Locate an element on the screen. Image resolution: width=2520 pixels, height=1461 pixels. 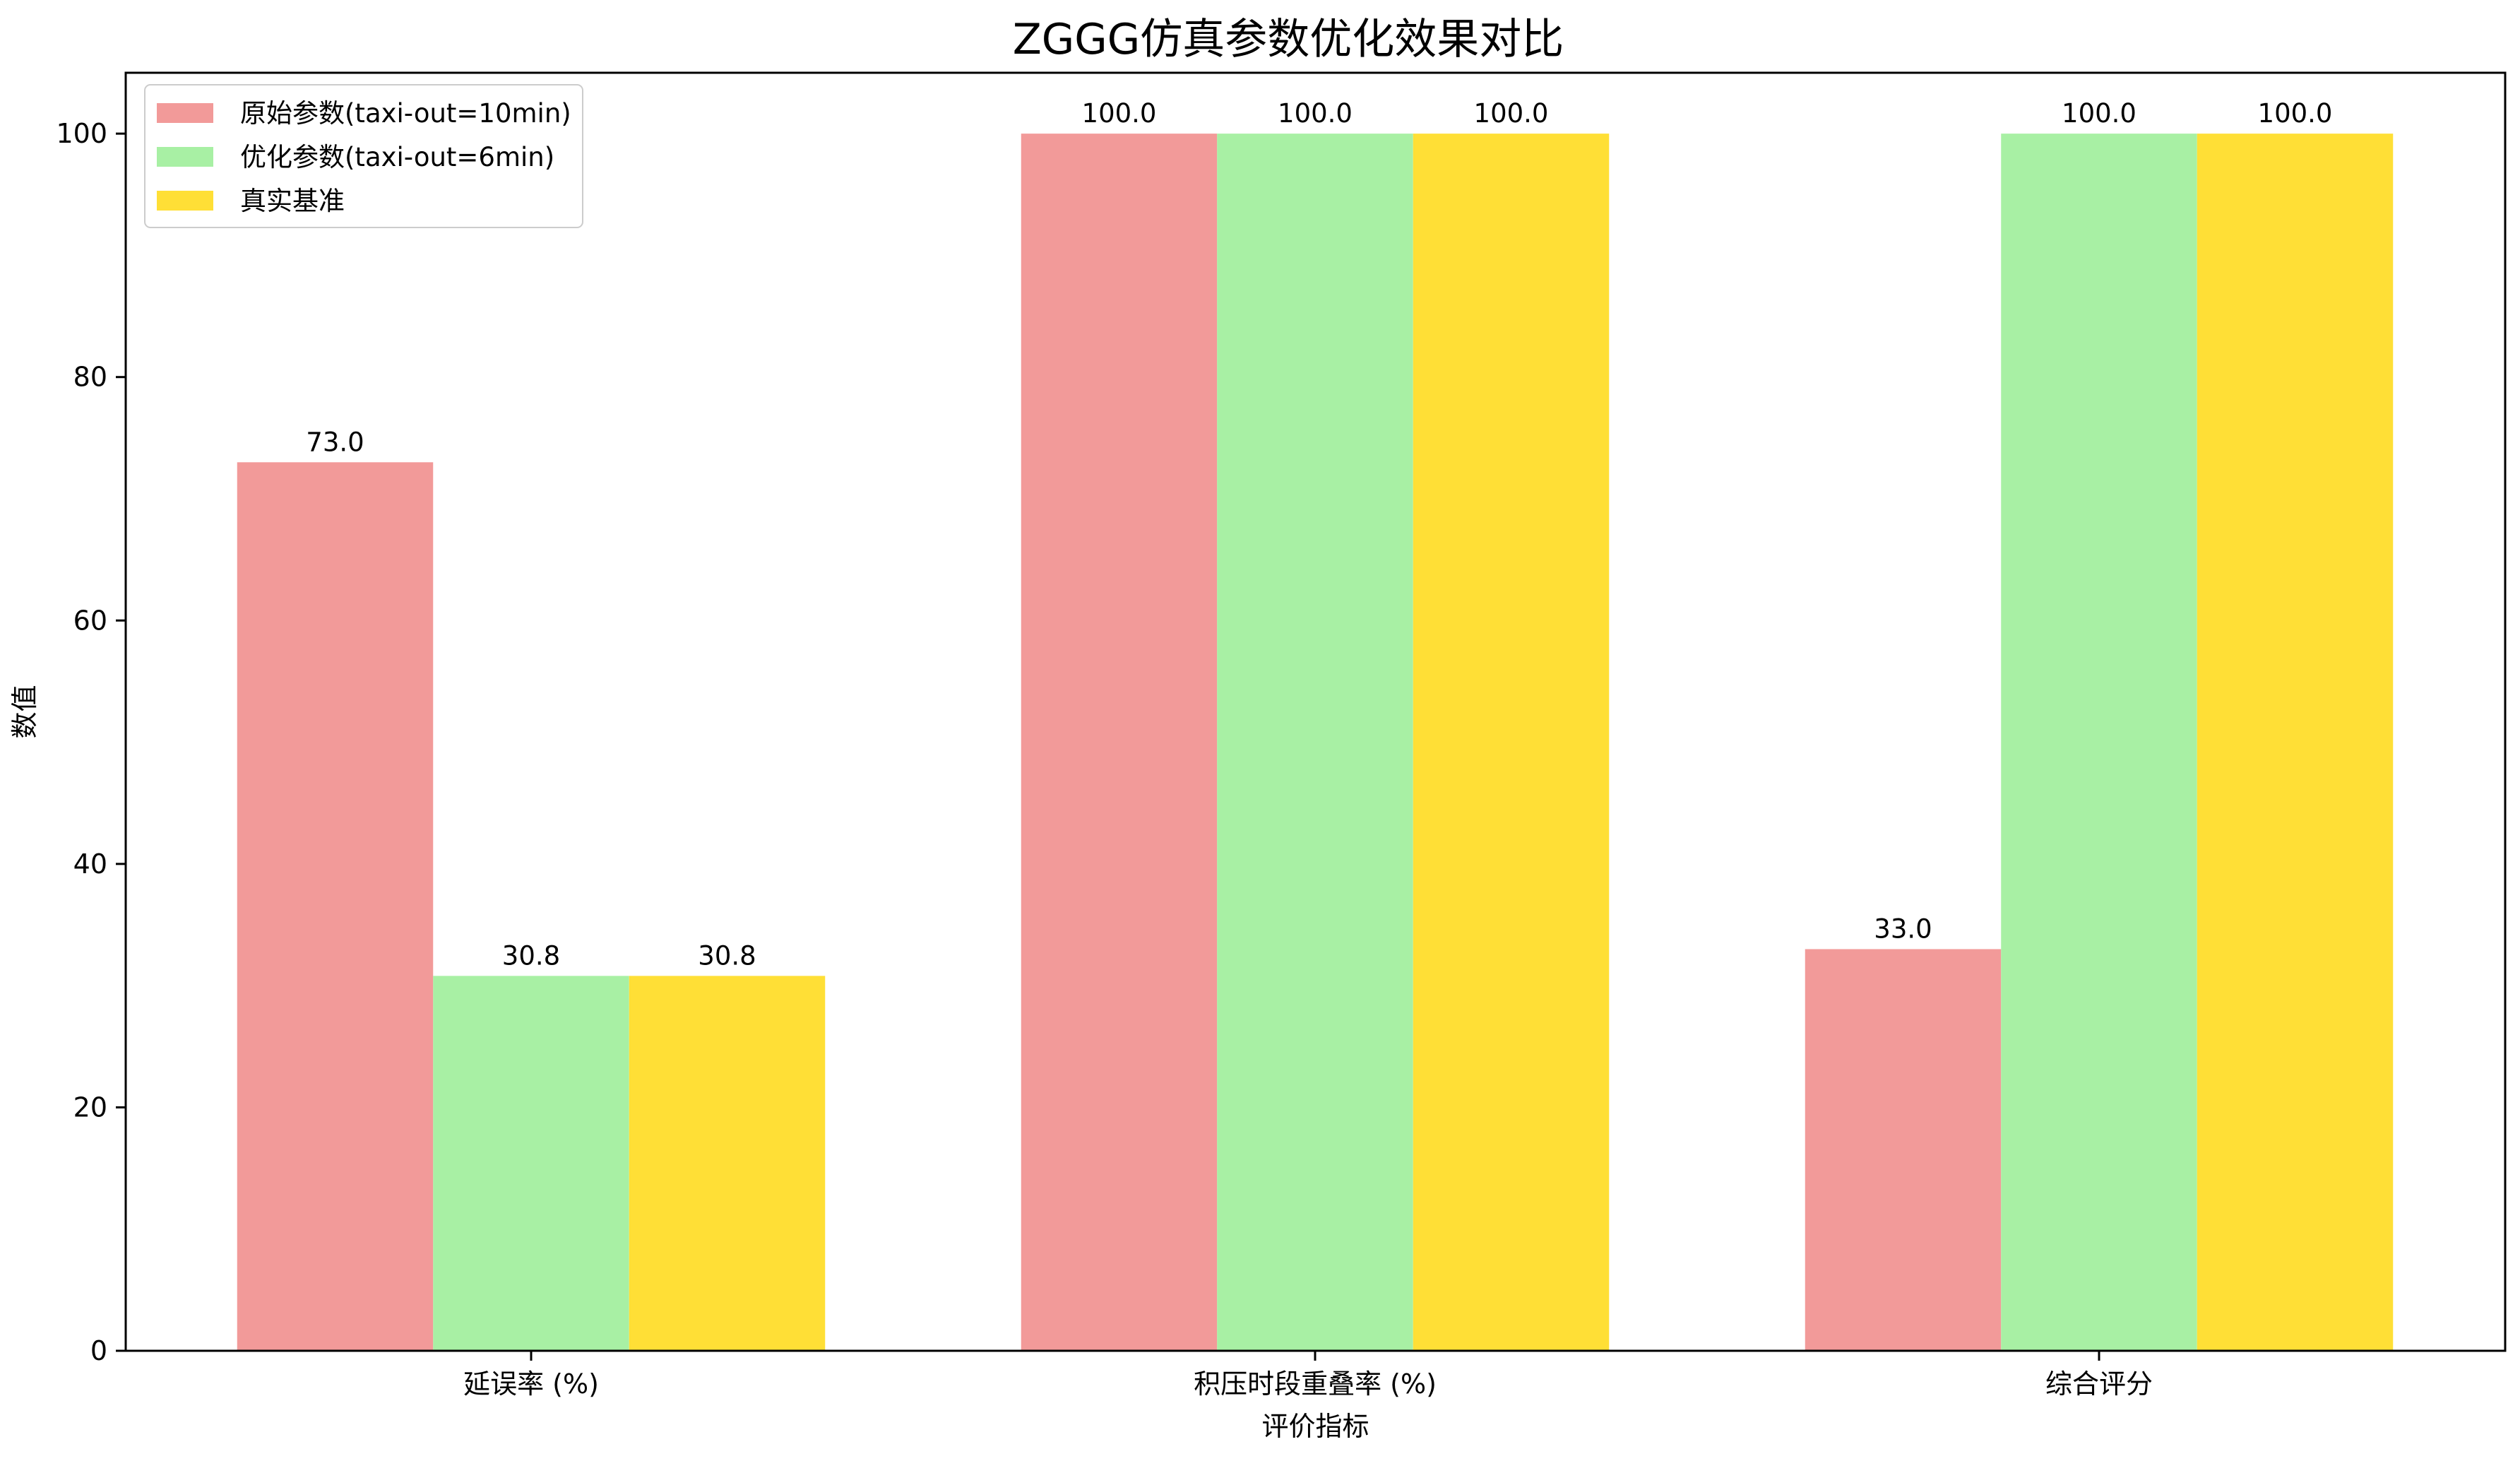
y-axis-label: 数值 is located at coordinates (25, 711).